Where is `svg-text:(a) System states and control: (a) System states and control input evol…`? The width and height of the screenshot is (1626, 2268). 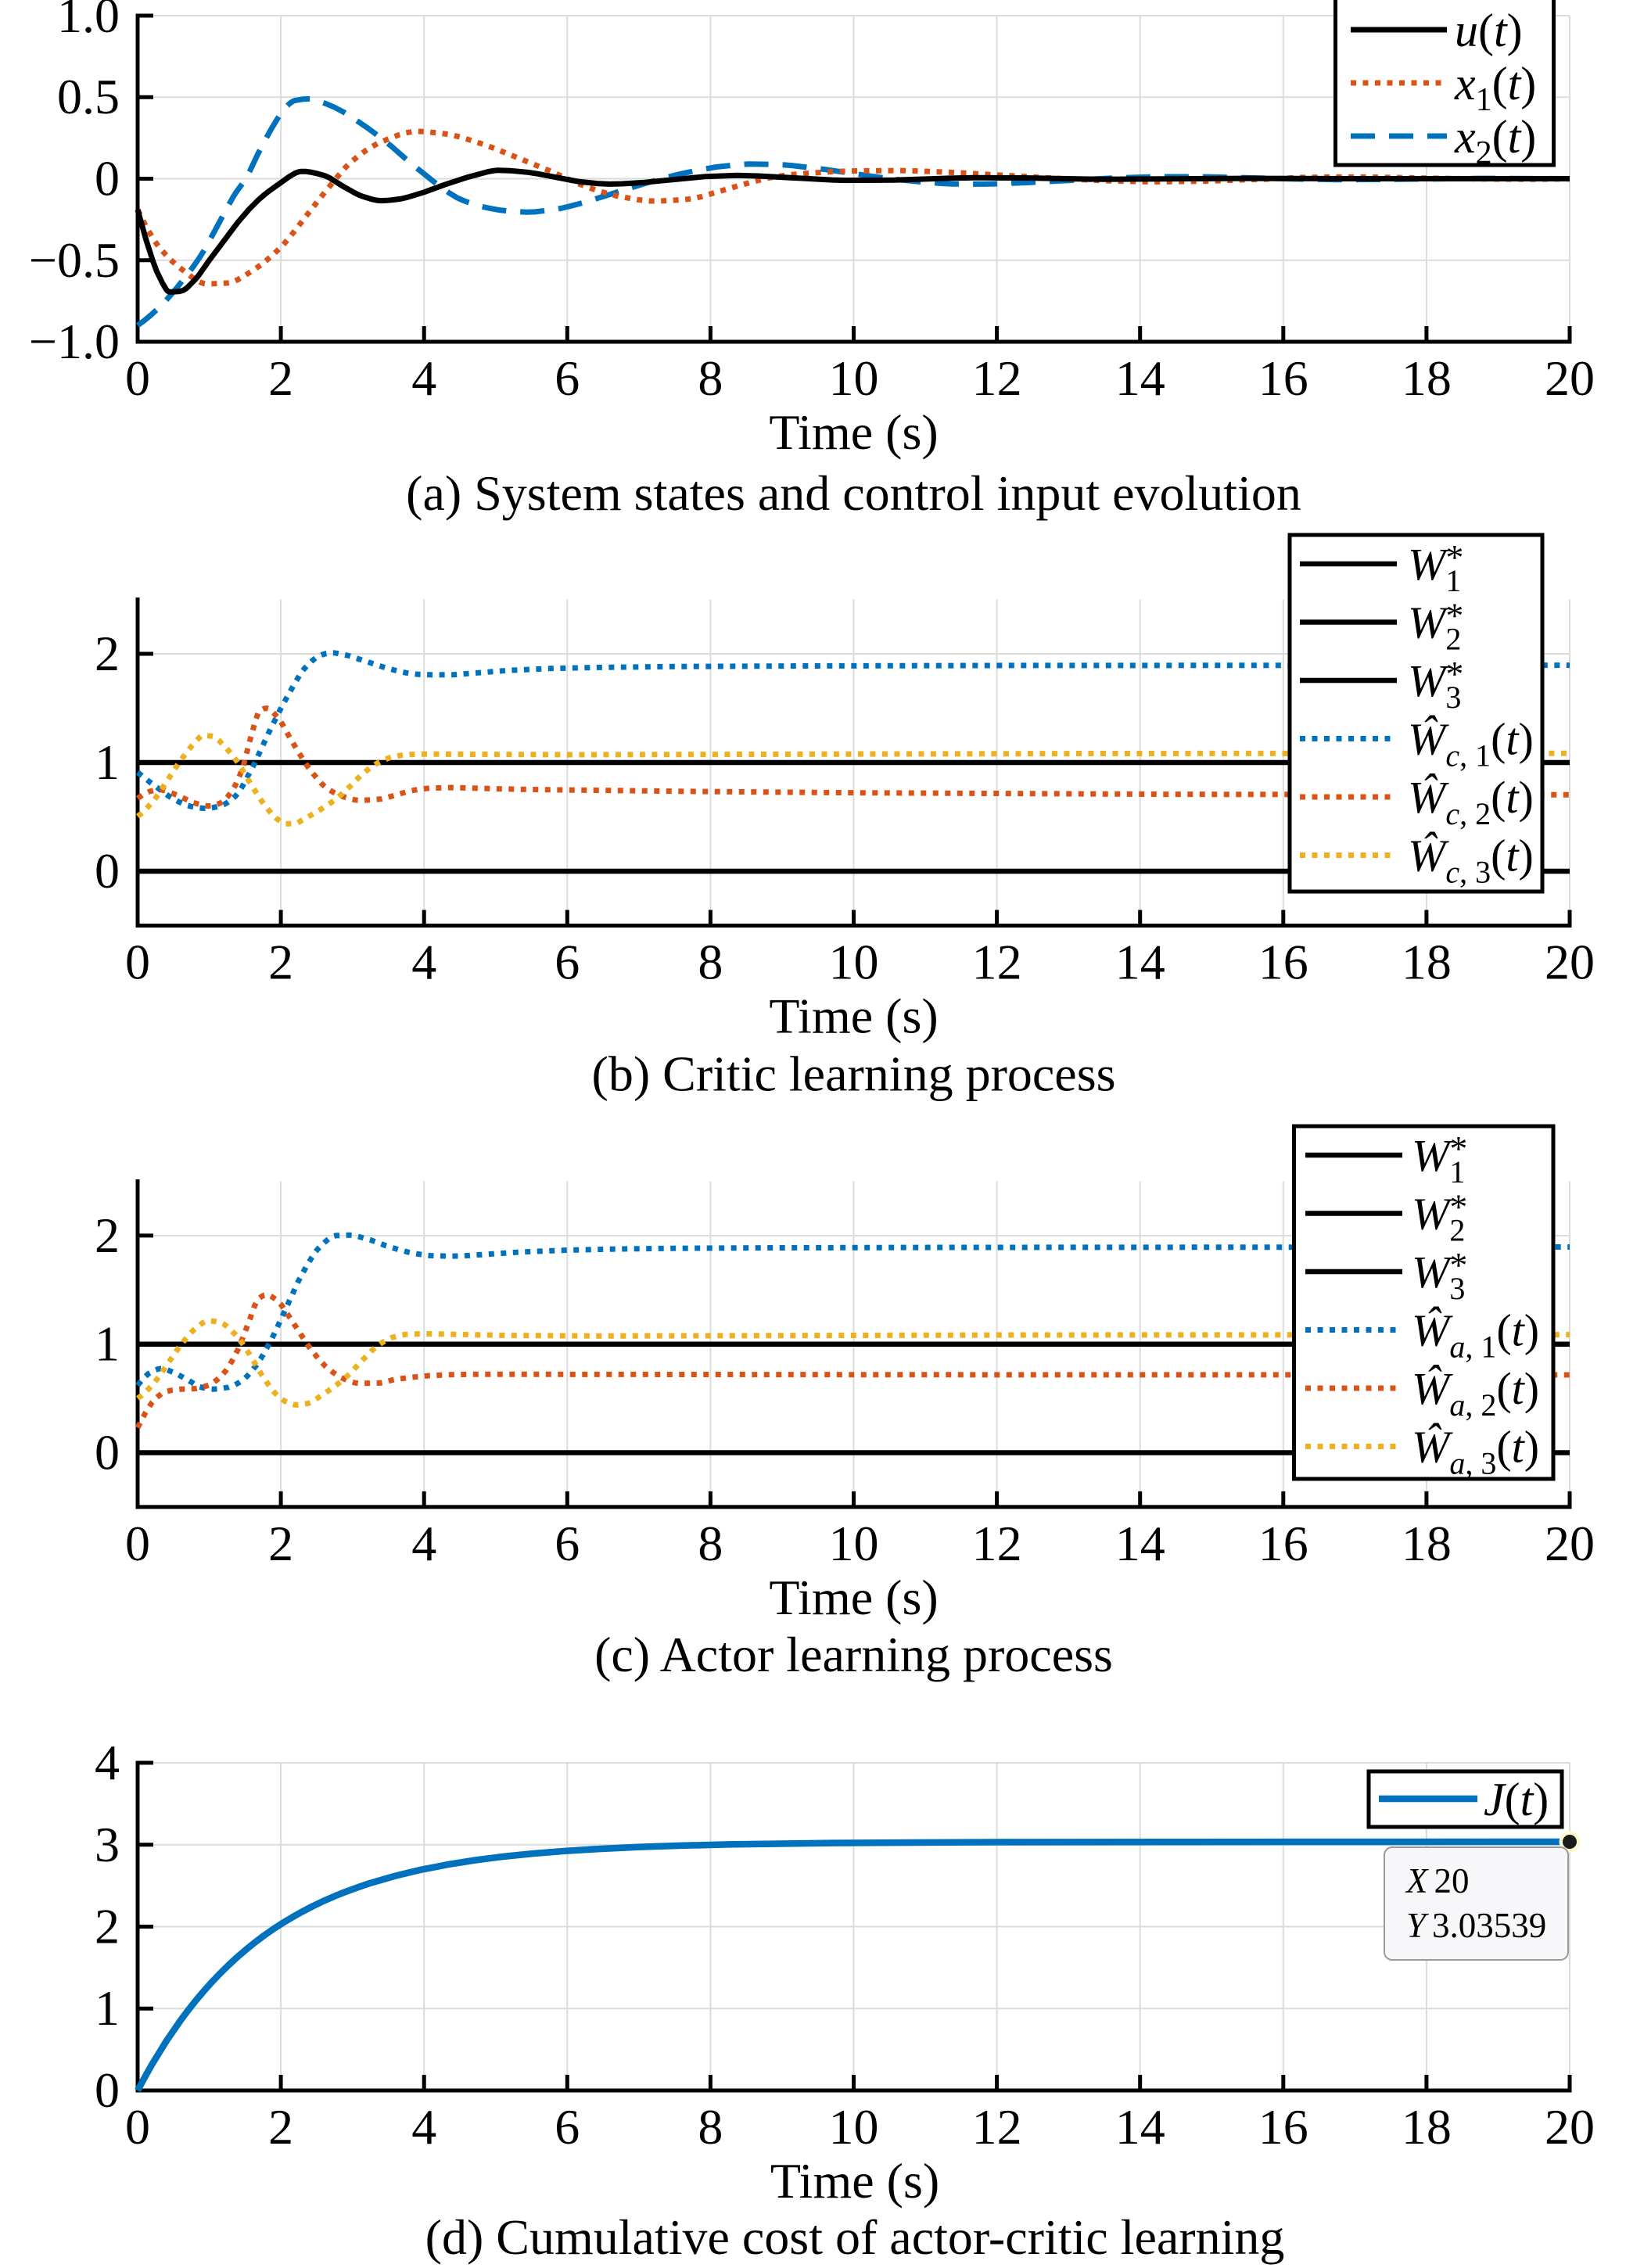
svg-text:(a) System states and control: (a) System states and control input evol… is located at coordinates (853, 493).